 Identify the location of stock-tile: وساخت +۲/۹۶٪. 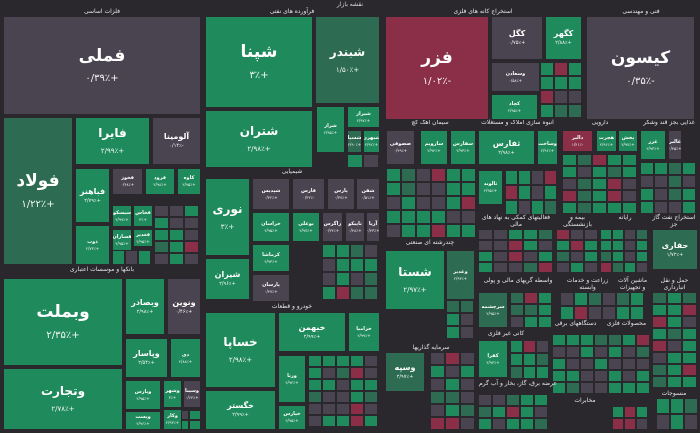
(547, 147).